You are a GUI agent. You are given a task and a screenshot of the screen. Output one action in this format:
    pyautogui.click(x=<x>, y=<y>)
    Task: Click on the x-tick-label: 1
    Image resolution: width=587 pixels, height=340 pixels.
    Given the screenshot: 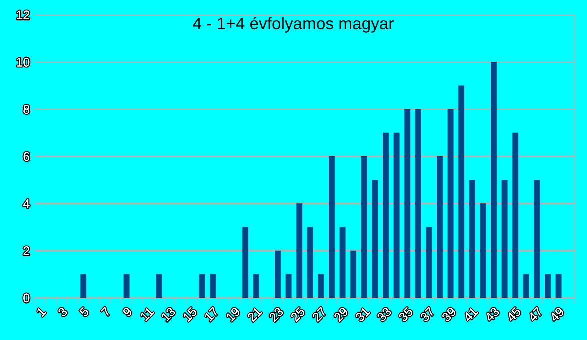 What is the action you would take?
    pyautogui.click(x=41, y=312)
    